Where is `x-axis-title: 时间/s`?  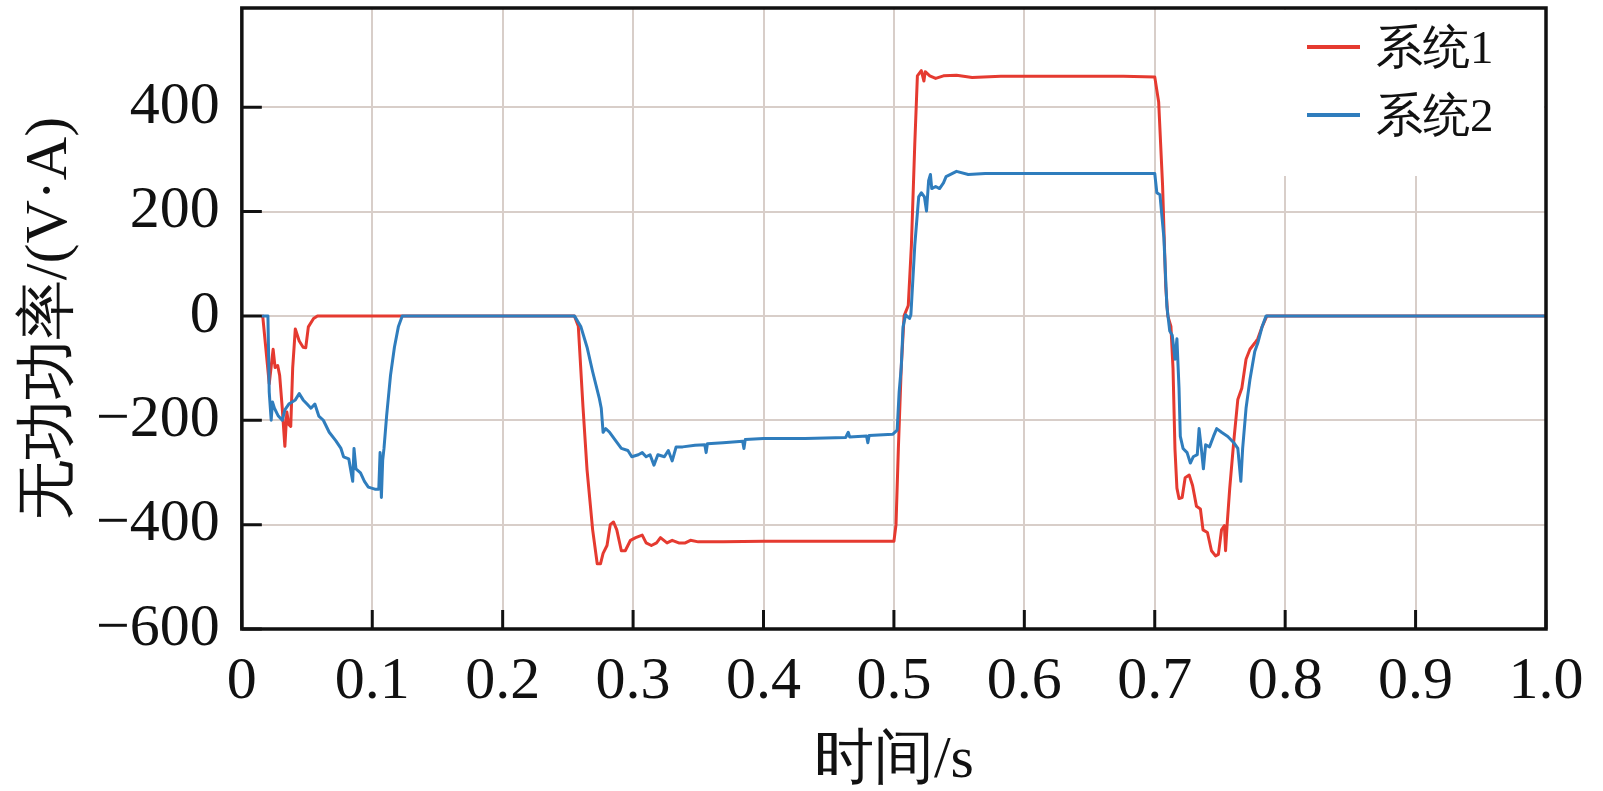
x-axis-title: 时间/s is located at coordinates (893, 756).